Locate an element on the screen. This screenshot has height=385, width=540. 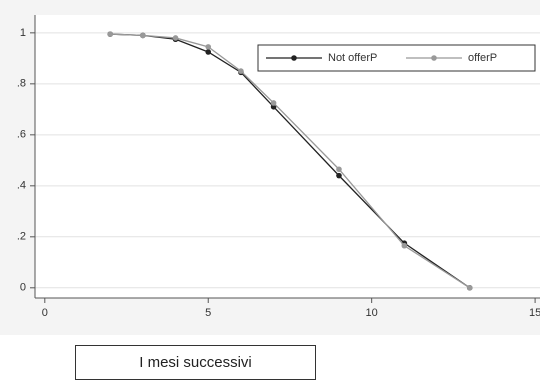
x-tick-label: 15 is located at coordinates (534, 313).